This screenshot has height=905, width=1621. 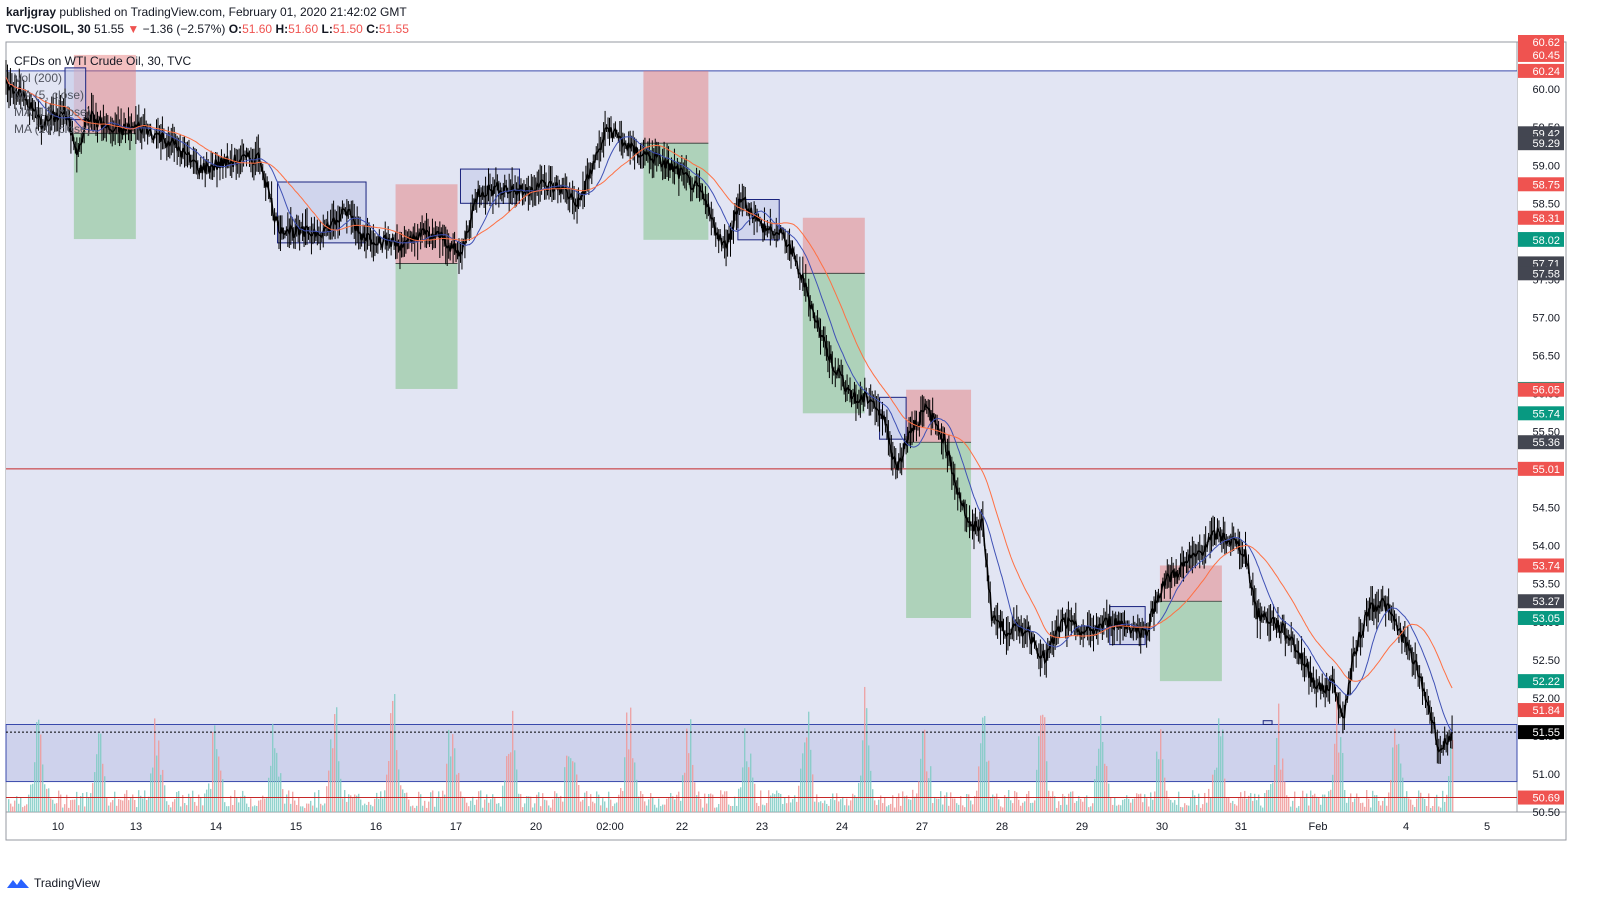 I want to click on footer-brand: TradingView, so click(x=67, y=883).